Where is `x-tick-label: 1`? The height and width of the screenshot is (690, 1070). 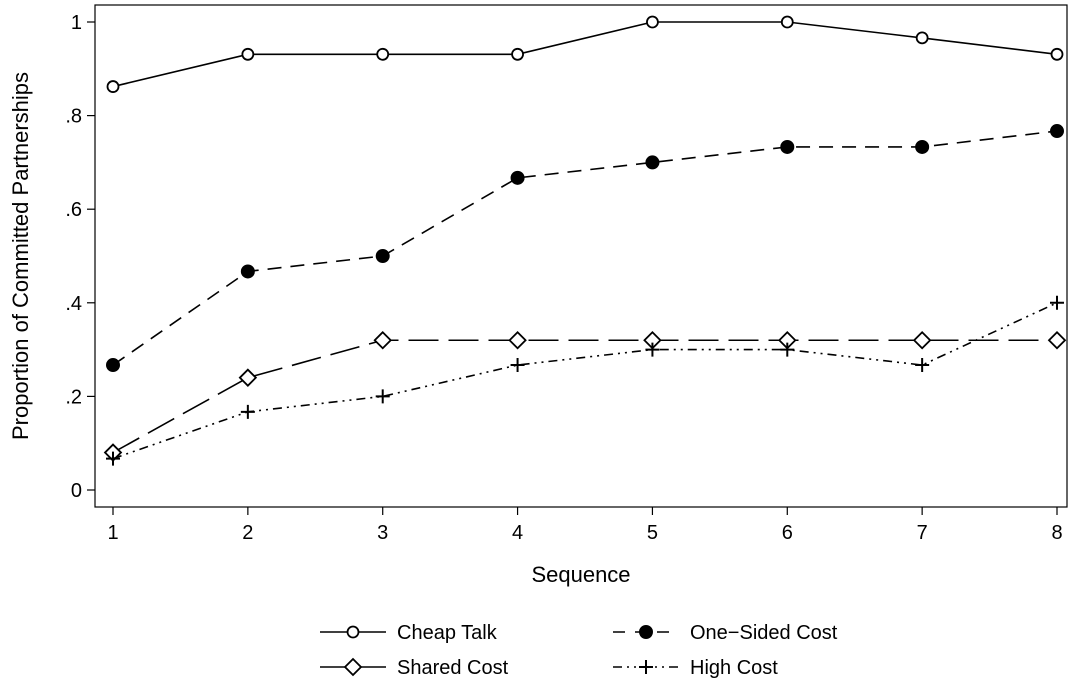 x-tick-label: 1 is located at coordinates (112, 533).